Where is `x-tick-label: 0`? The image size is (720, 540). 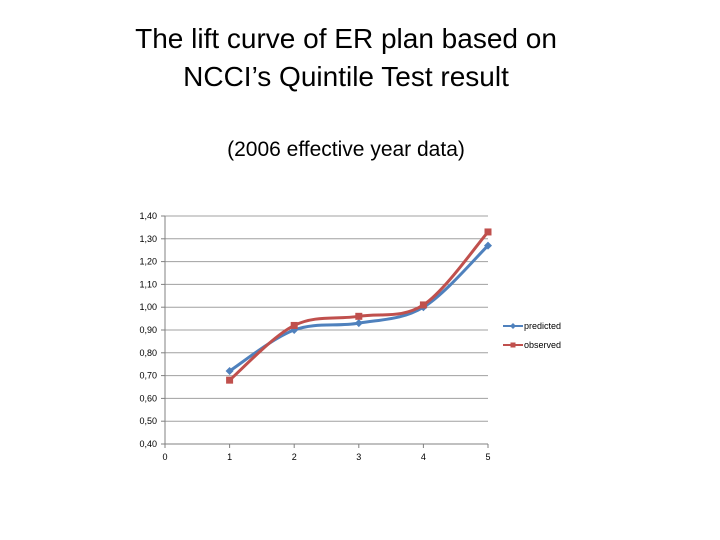 x-tick-label: 0 is located at coordinates (164, 457).